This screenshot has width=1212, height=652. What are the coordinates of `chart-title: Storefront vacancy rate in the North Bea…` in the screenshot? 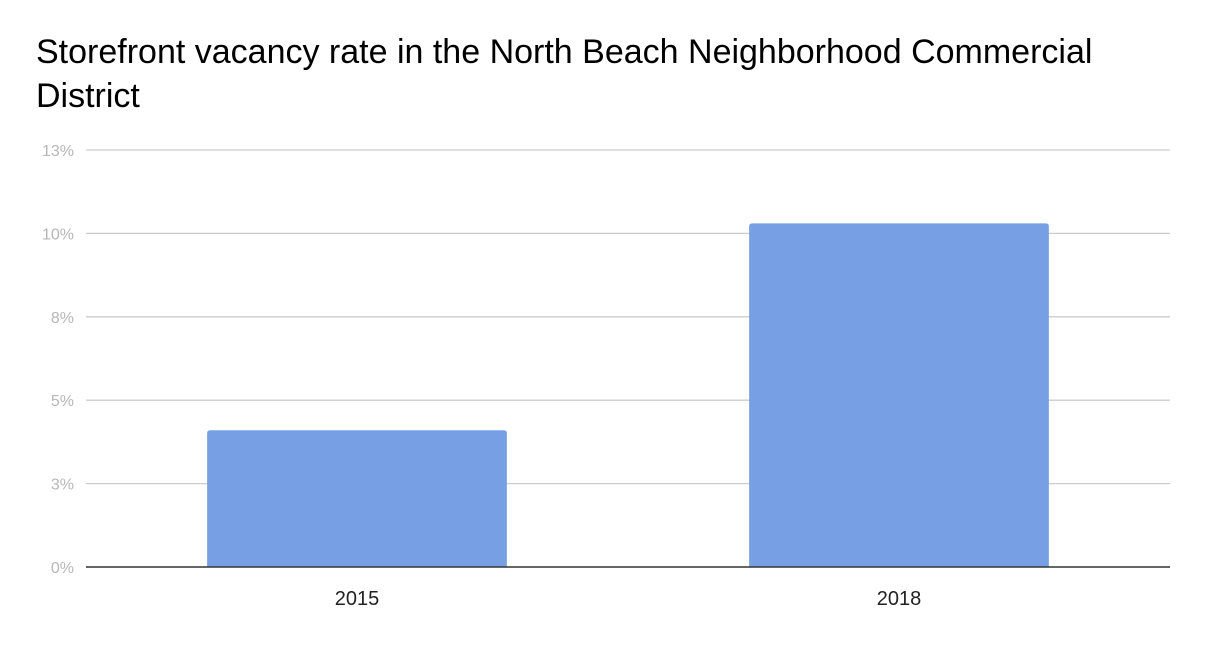 It's located at (564, 74).